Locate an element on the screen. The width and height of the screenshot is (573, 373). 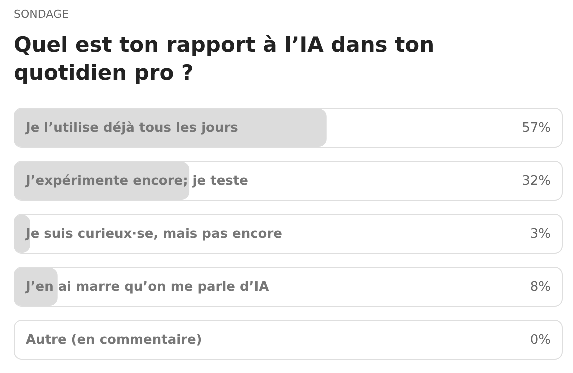
data-label: 3% is located at coordinates (540, 234).